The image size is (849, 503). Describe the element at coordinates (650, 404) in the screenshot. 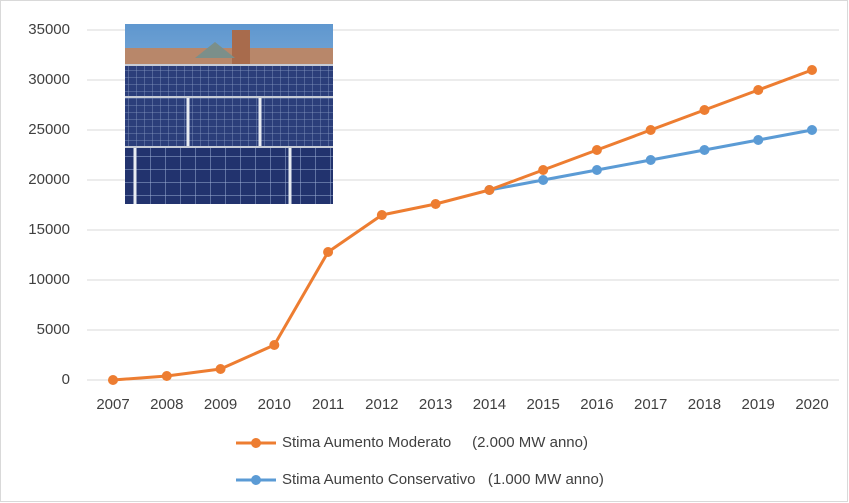

I see `x-tick-label: 2017` at that location.